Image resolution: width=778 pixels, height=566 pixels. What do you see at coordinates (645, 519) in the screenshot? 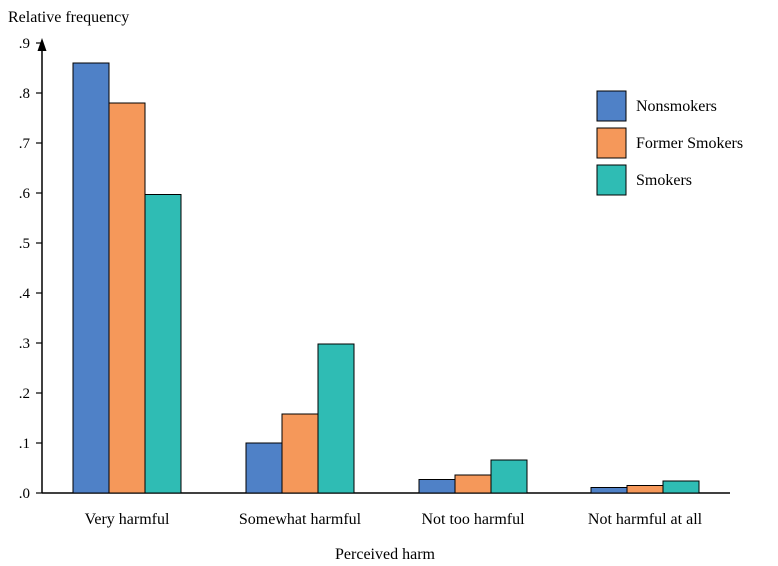
I see `x-tick-label: Not harmful at all` at bounding box center [645, 519].